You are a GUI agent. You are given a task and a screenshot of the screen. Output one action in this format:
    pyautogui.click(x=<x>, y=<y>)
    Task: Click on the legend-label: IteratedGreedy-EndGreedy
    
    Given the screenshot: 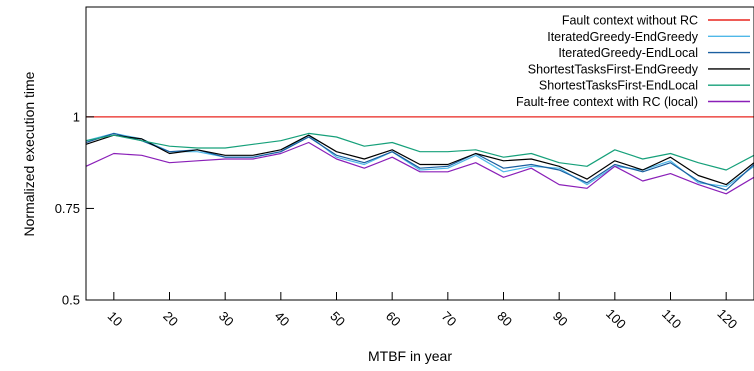 What is the action you would take?
    pyautogui.click(x=623, y=37)
    